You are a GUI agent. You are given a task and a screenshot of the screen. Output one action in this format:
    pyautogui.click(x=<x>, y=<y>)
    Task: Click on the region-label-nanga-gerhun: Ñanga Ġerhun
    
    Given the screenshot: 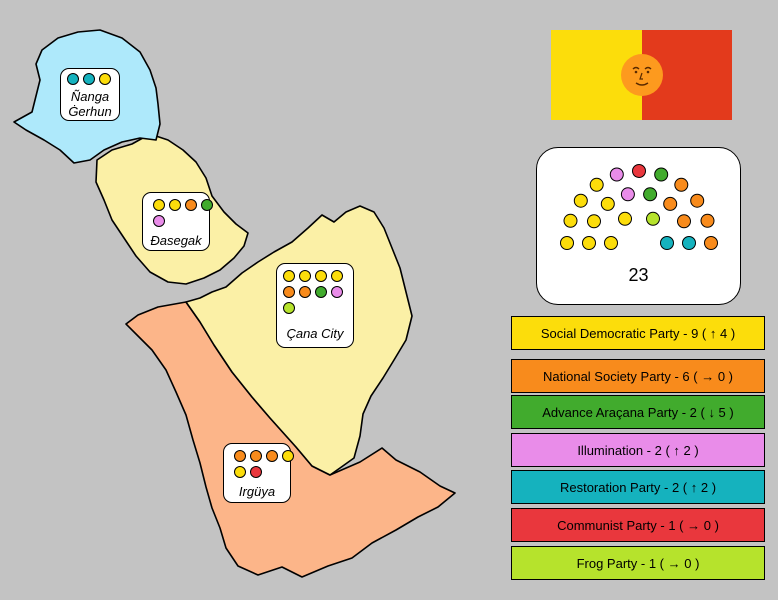 What is the action you would take?
    pyautogui.click(x=90, y=104)
    